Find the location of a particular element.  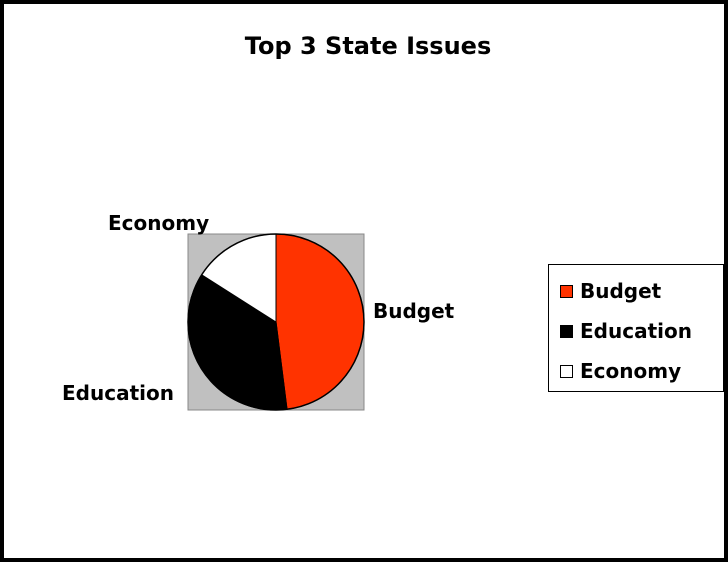

legend-entry-economy: Economy is located at coordinates (636, 371).